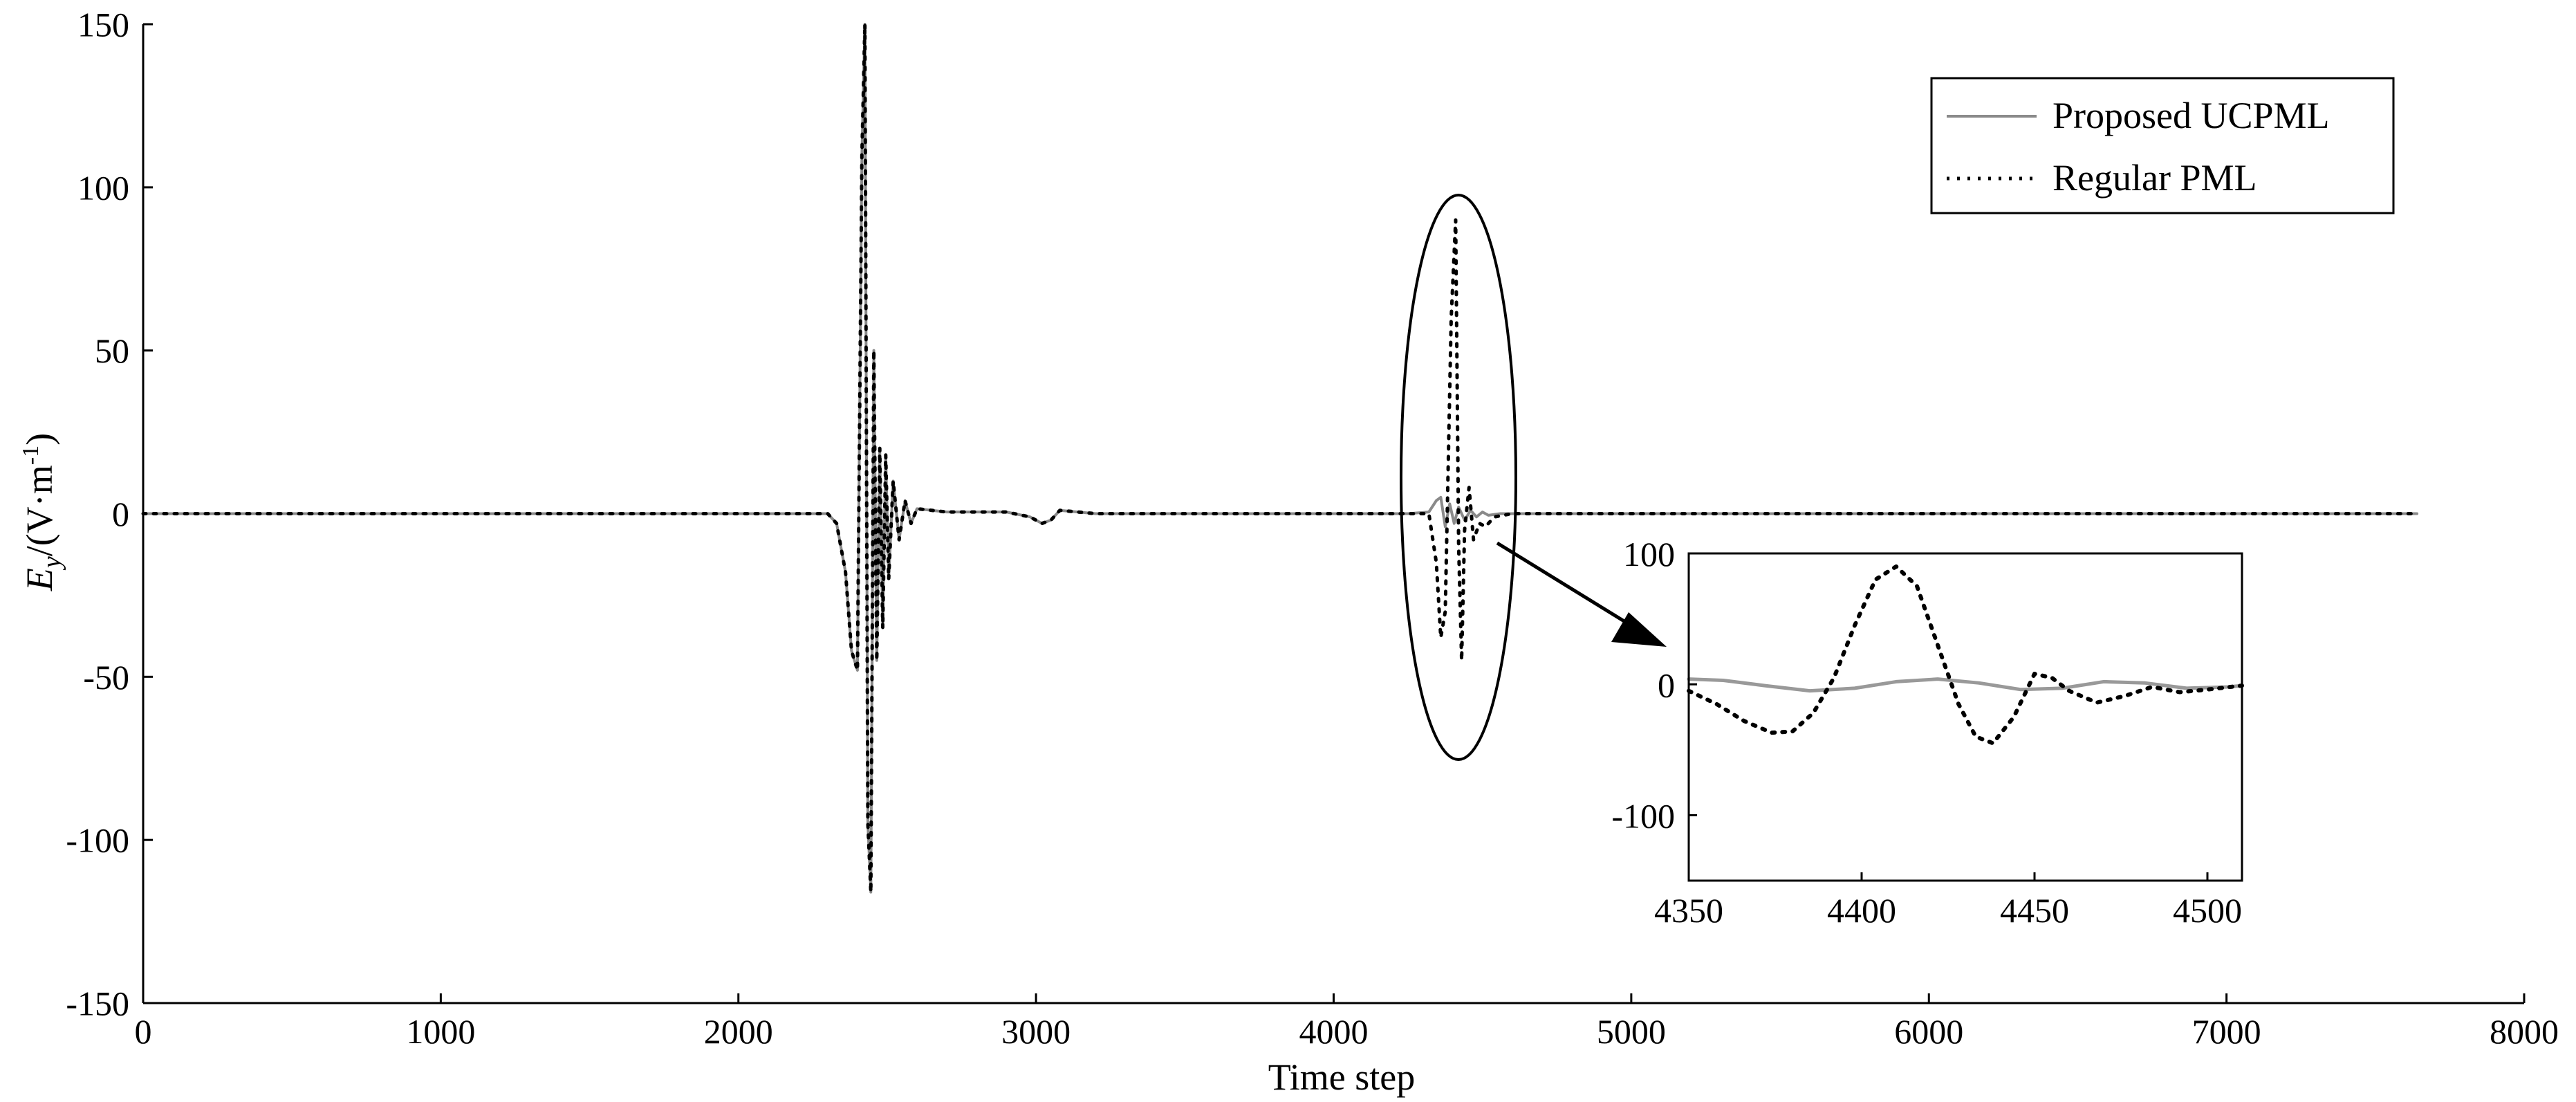 The height and width of the screenshot is (1102, 2576). Describe the element at coordinates (40, 439) in the screenshot. I see `y-axis-title-close: )` at that location.